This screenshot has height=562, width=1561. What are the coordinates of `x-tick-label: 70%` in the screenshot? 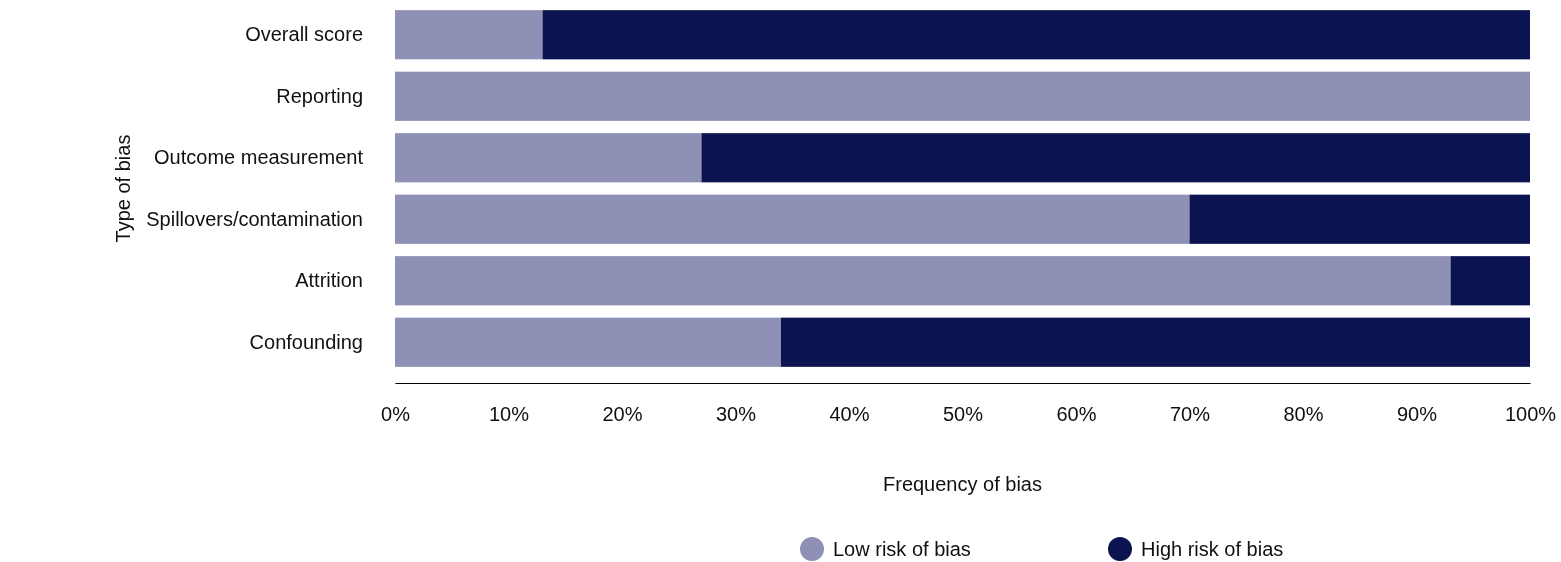 It's located at (1190, 414).